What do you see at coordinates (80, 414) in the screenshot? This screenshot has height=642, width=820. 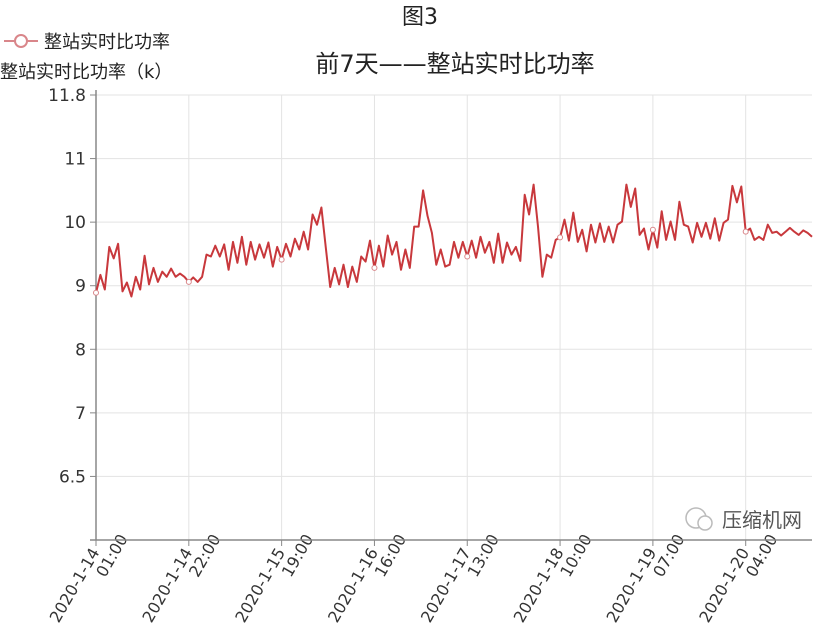 I see `y-tick-label: 7` at bounding box center [80, 414].